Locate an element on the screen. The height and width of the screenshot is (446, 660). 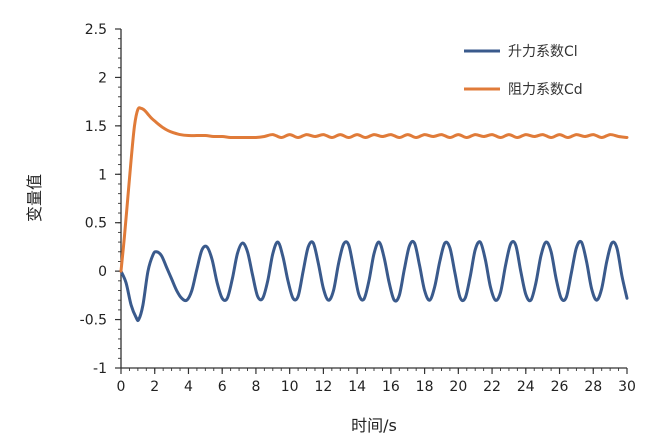
x-tick-label: 4 is located at coordinates (188, 387).